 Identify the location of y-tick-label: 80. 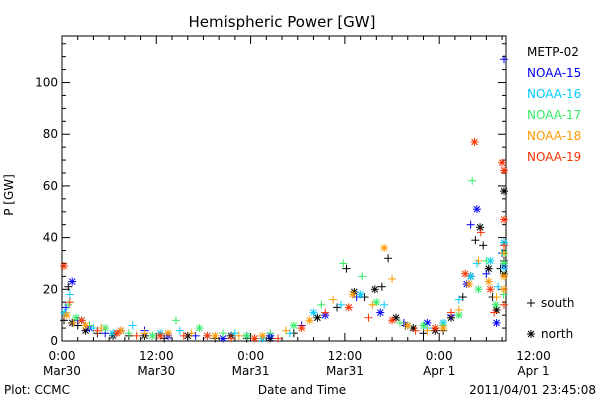
(50, 134).